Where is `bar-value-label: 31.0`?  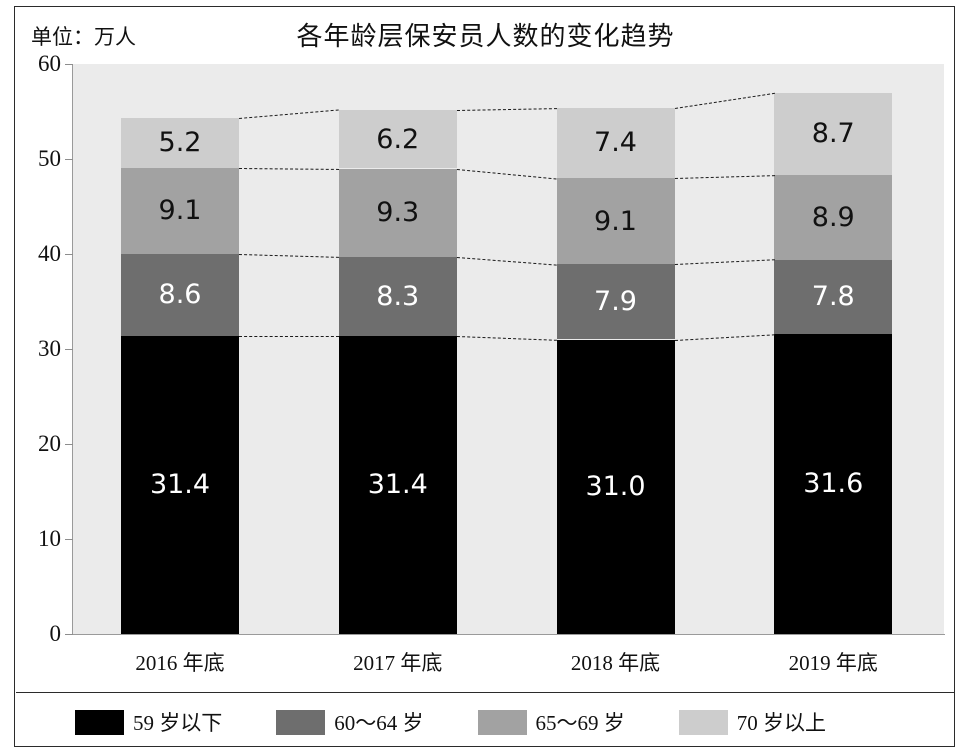
bar-value-label: 31.0 is located at coordinates (615, 487).